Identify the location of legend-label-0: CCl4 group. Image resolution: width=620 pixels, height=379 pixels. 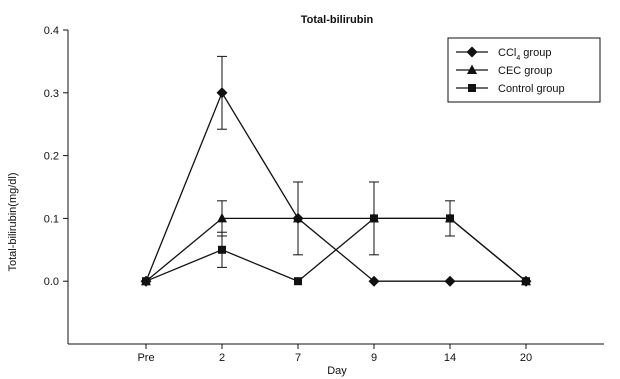
(524, 54).